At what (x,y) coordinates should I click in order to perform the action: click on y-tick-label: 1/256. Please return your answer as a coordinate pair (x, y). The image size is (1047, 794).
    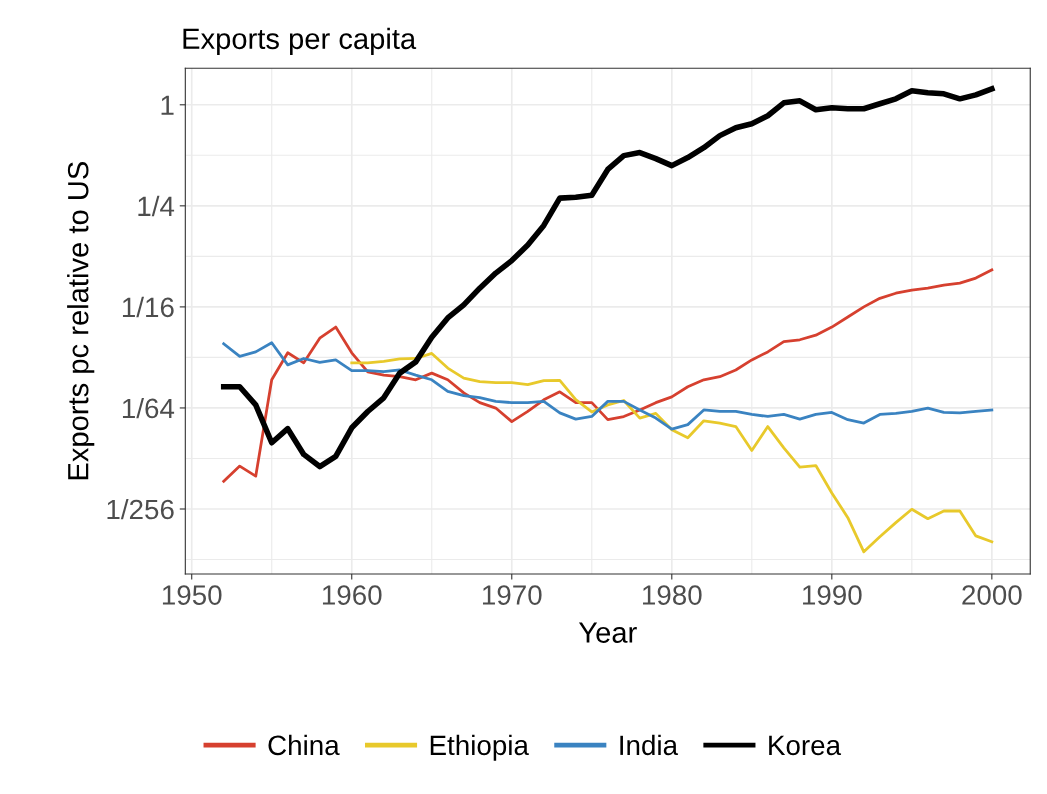
    Looking at the image, I should click on (140, 509).